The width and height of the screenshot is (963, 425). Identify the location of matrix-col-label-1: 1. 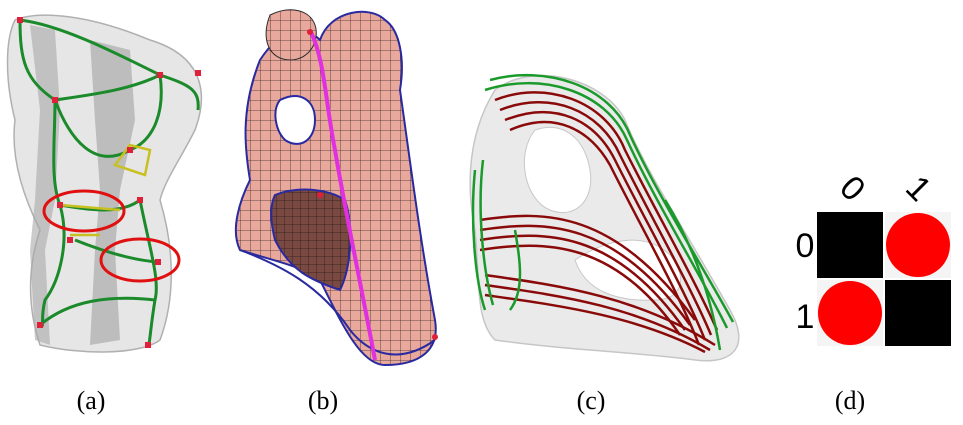
(918, 189).